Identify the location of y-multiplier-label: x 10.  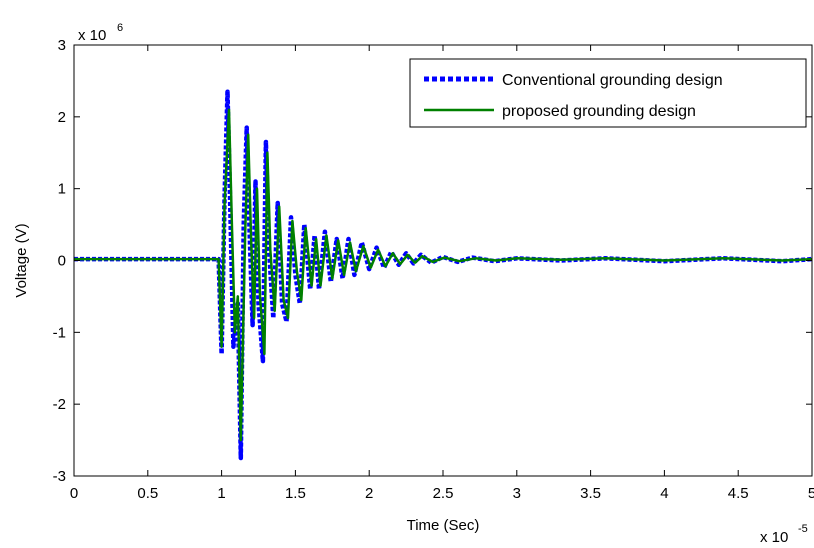
(92, 35).